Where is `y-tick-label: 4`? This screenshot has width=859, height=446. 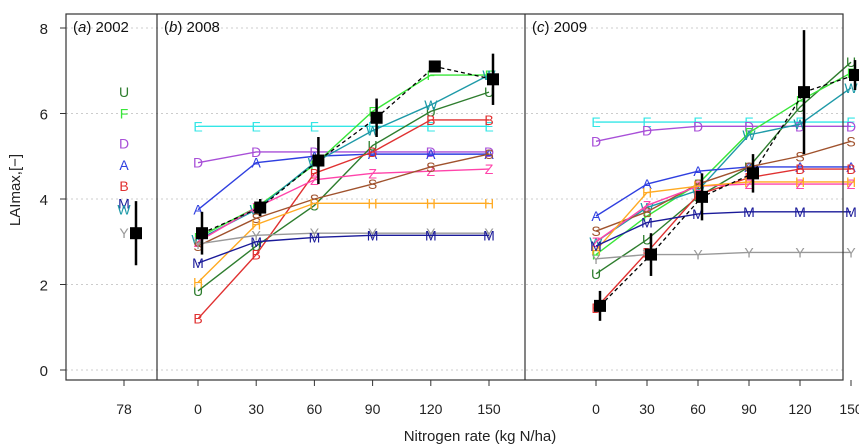 y-tick-label: 4 is located at coordinates (44, 200).